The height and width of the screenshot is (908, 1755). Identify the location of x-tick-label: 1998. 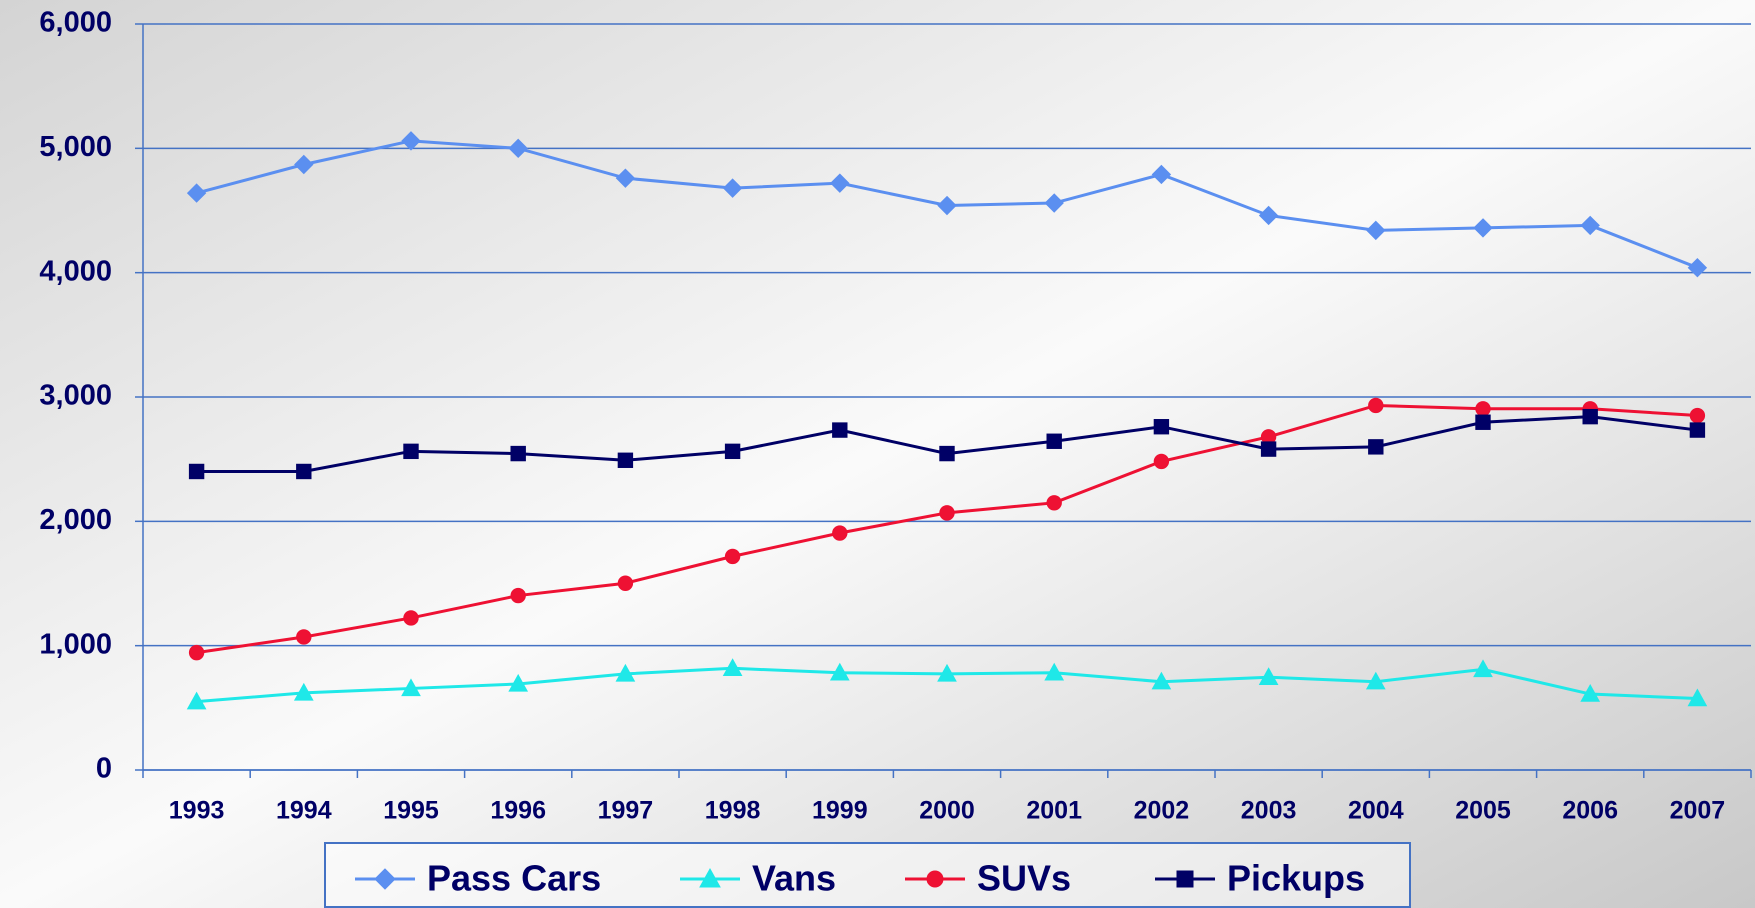
(733, 811).